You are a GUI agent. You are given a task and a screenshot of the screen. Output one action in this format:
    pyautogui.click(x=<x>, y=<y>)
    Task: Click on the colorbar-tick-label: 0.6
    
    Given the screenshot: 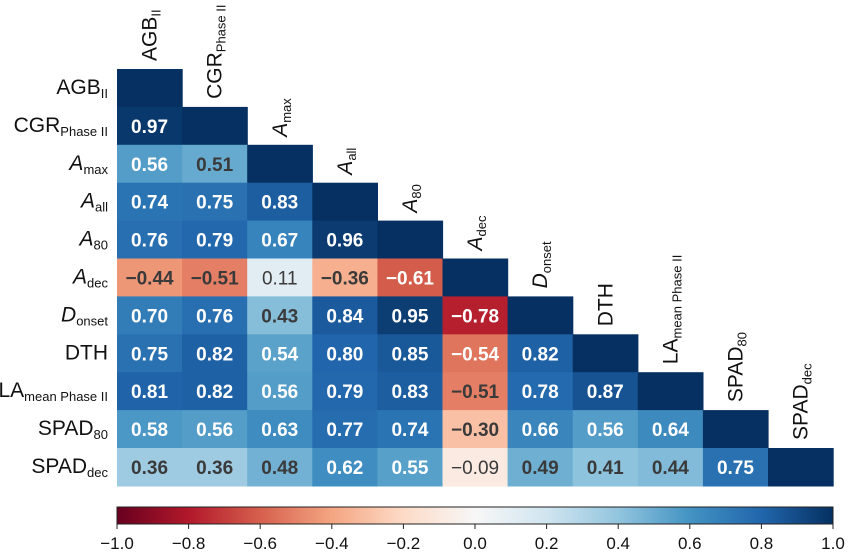 What is the action you would take?
    pyautogui.click(x=690, y=543)
    